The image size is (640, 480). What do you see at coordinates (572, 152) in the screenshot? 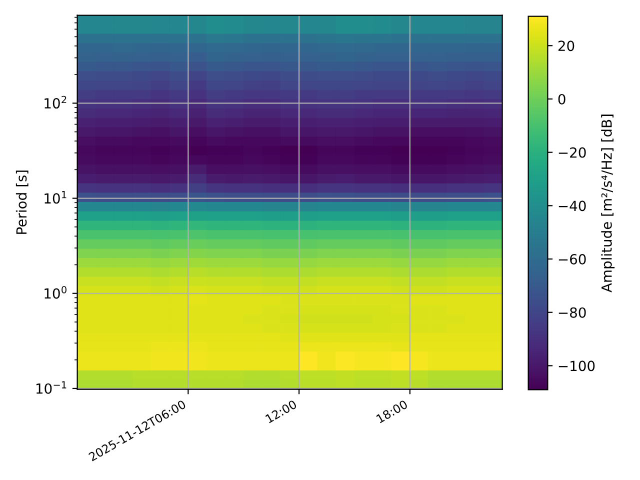
I see `color-bar-label: −20` at bounding box center [572, 152].